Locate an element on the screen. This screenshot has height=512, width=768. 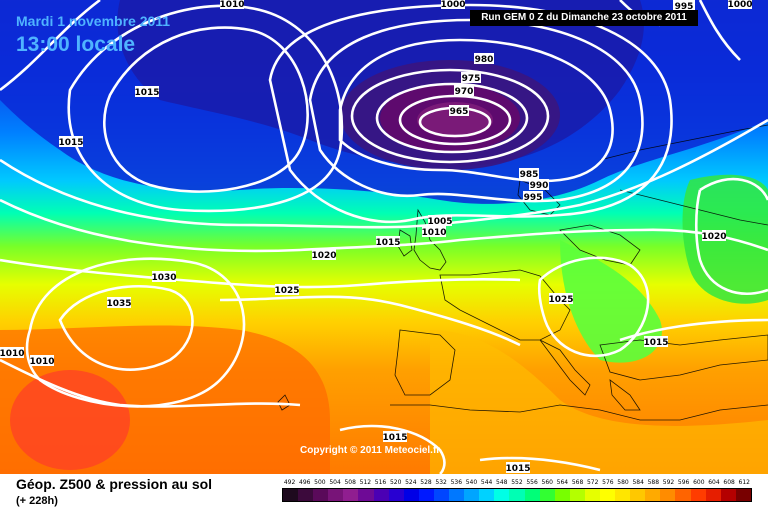
scale-value: 560 is located at coordinates (547, 482).